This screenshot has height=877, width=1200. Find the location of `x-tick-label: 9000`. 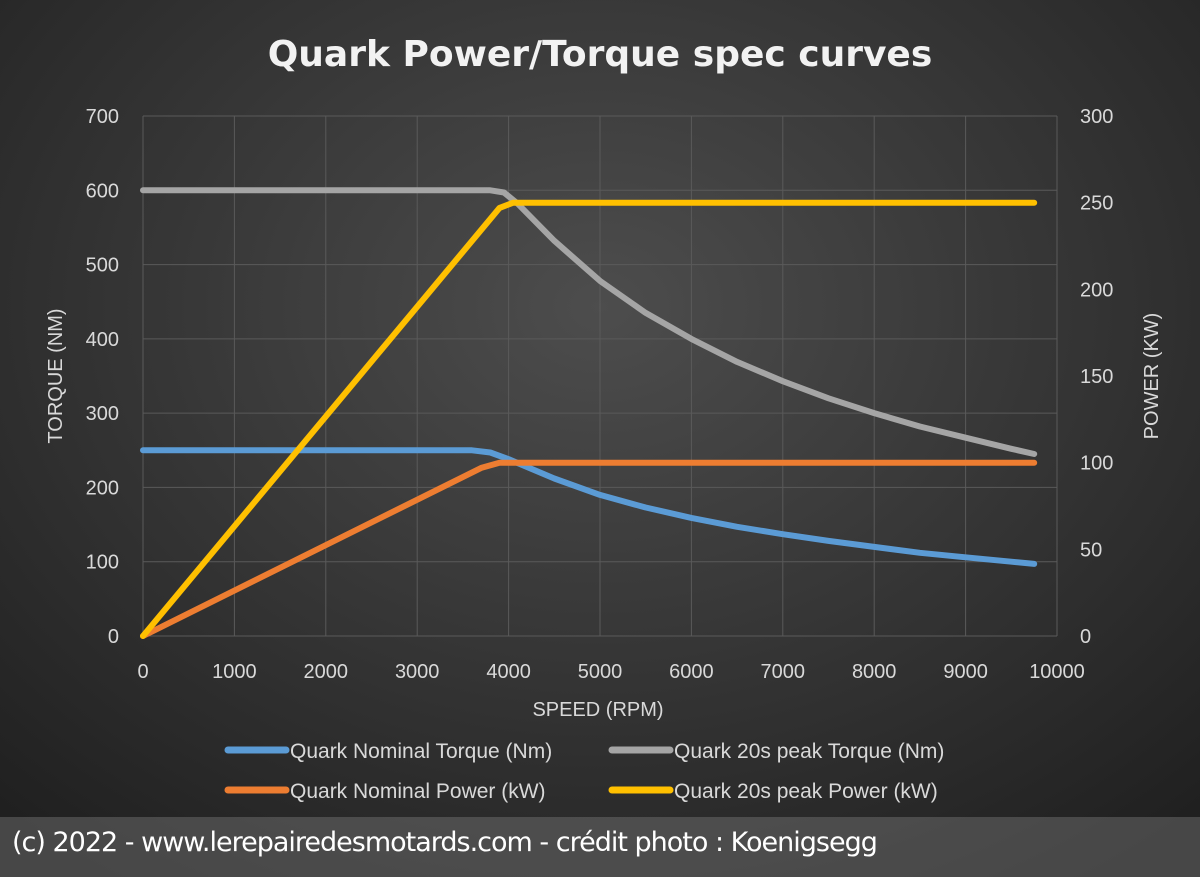

x-tick-label: 9000 is located at coordinates (965, 672).